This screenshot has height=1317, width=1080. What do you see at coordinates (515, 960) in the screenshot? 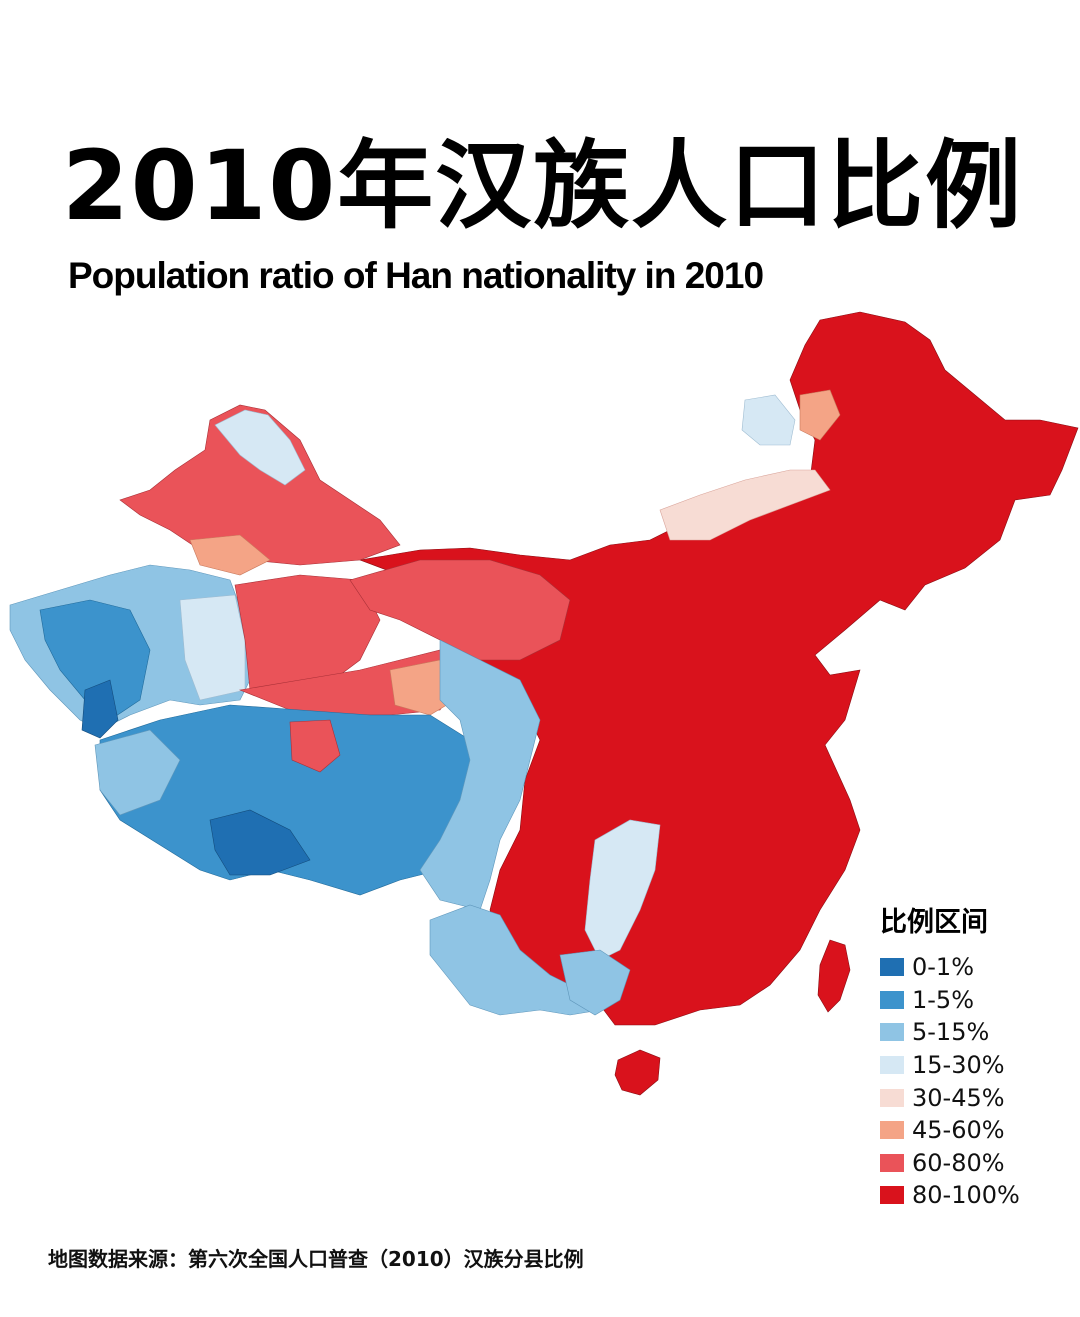
I see `region-yunnan` at bounding box center [515, 960].